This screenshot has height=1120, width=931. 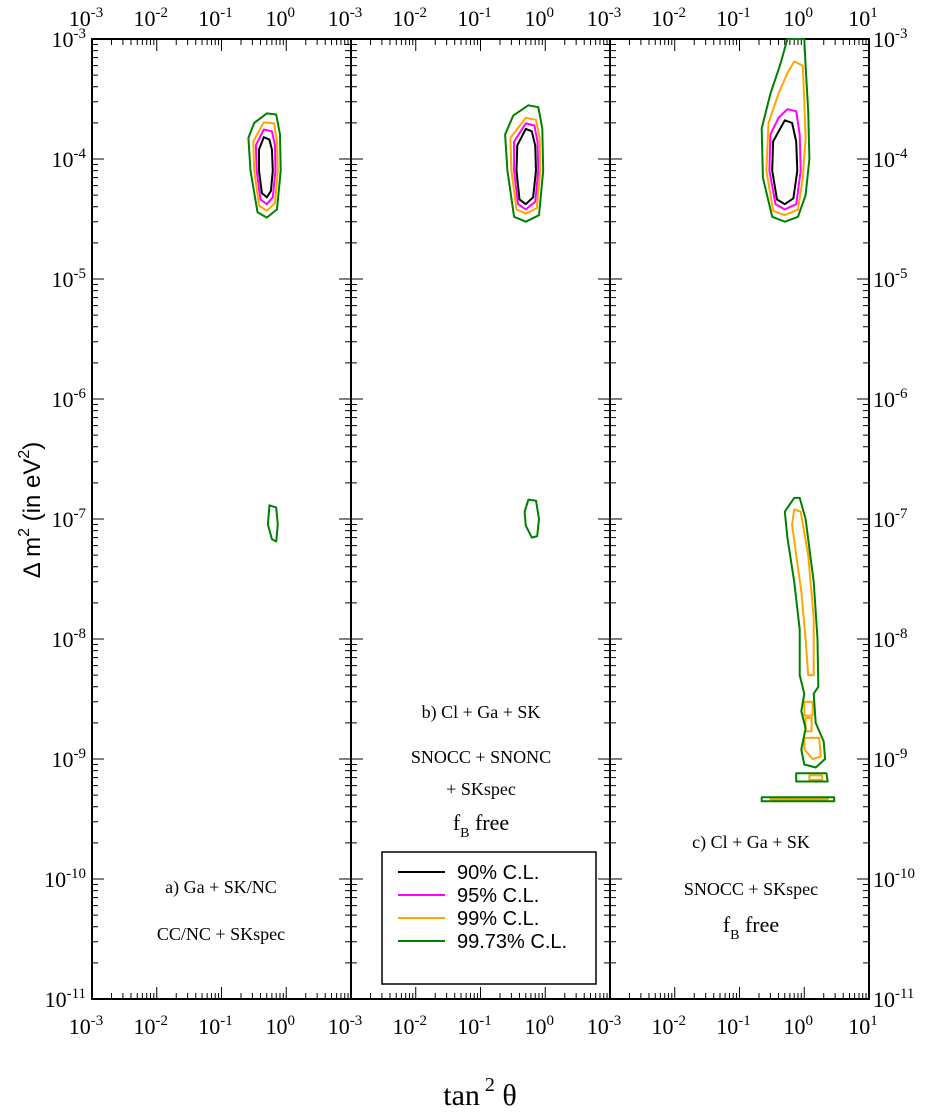 I want to click on annotation-a-0: a) Ga + SK/NC, so click(x=221, y=887).